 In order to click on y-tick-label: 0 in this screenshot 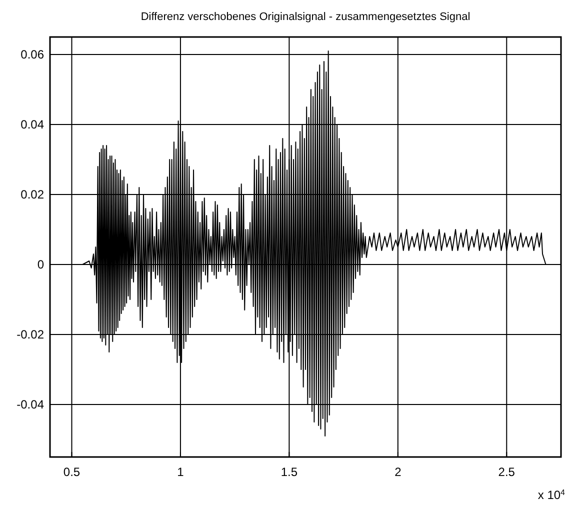, I will do `click(40, 265)`.